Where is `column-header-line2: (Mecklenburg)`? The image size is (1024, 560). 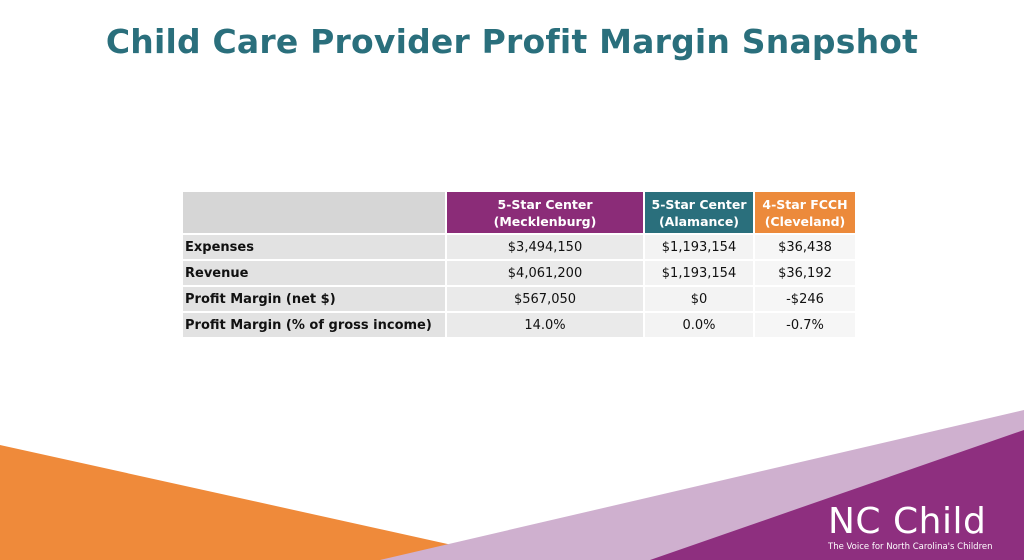
column-header-line2: (Mecklenburg) is located at coordinates (545, 221).